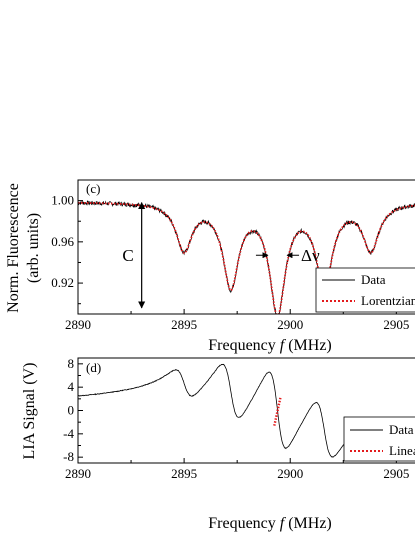 The width and height of the screenshot is (415, 537). I want to click on panel-c-legend: Data Lorentzian, so click(365, 290).